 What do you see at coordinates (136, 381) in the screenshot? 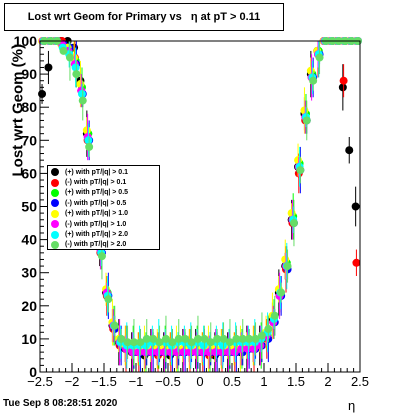
I see `x-tick-label: −1` at bounding box center [136, 381].